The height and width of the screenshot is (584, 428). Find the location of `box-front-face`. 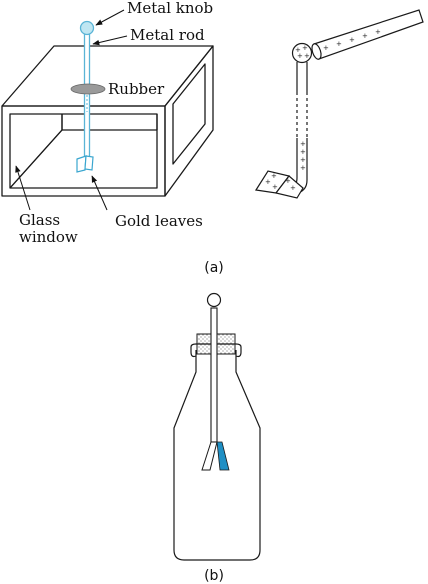

box-front-face is located at coordinates (83, 151).